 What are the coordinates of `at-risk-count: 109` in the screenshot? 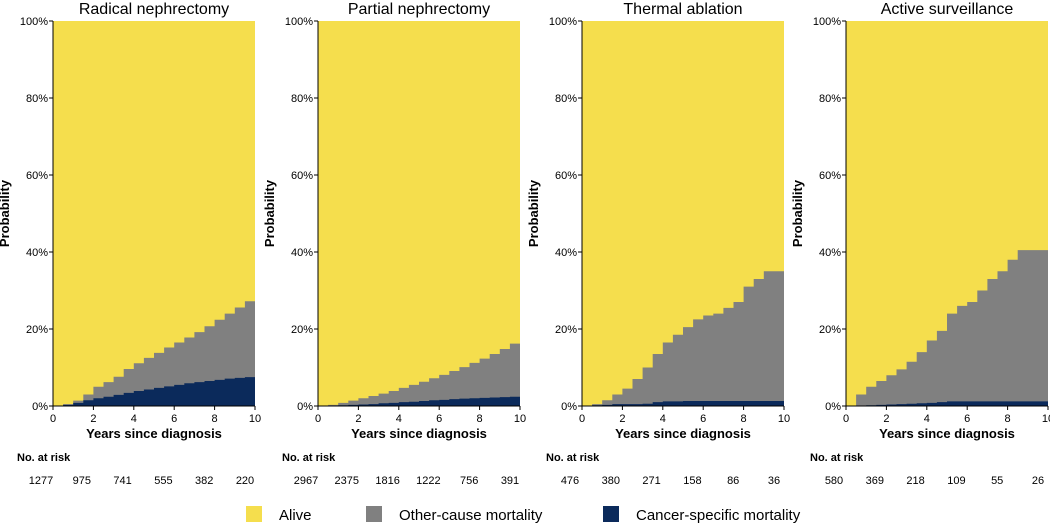 It's located at (956, 481).